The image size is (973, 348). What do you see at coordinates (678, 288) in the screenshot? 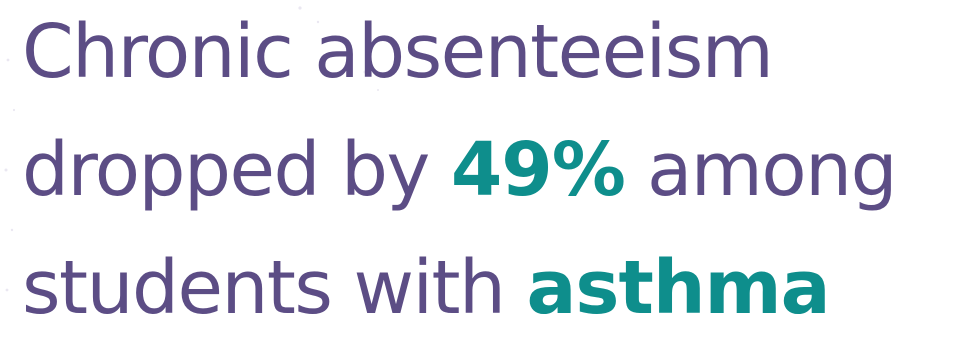
I see `condition-highlight: asthma` at bounding box center [678, 288].